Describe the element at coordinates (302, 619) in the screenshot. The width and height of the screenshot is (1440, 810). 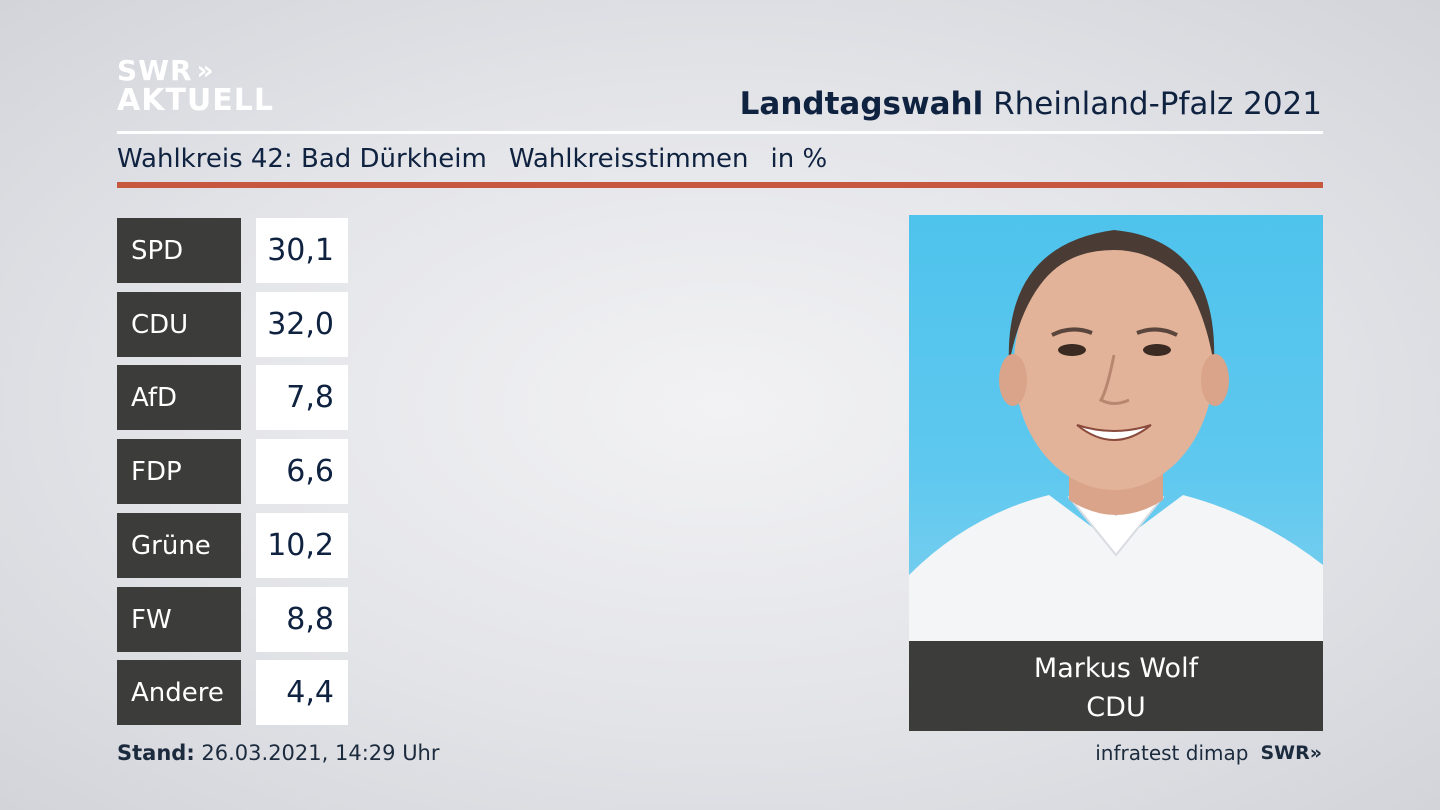
I see `party-value: 8,8` at that location.